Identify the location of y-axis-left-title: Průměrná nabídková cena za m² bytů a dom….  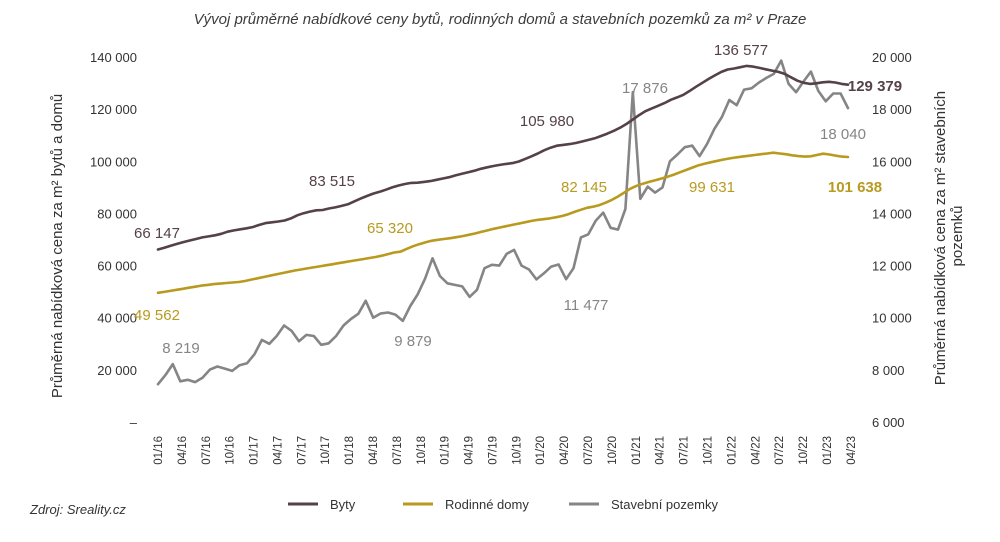
(57, 246).